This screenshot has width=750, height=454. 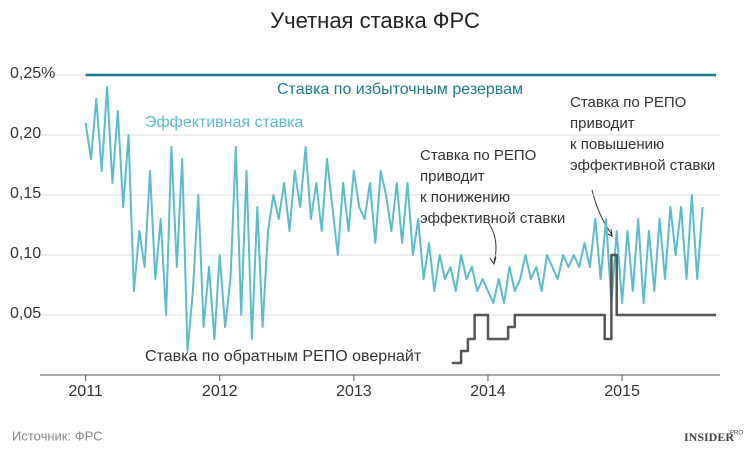 What do you see at coordinates (25, 133) in the screenshot?
I see `y-tick-label: 0,20` at bounding box center [25, 133].